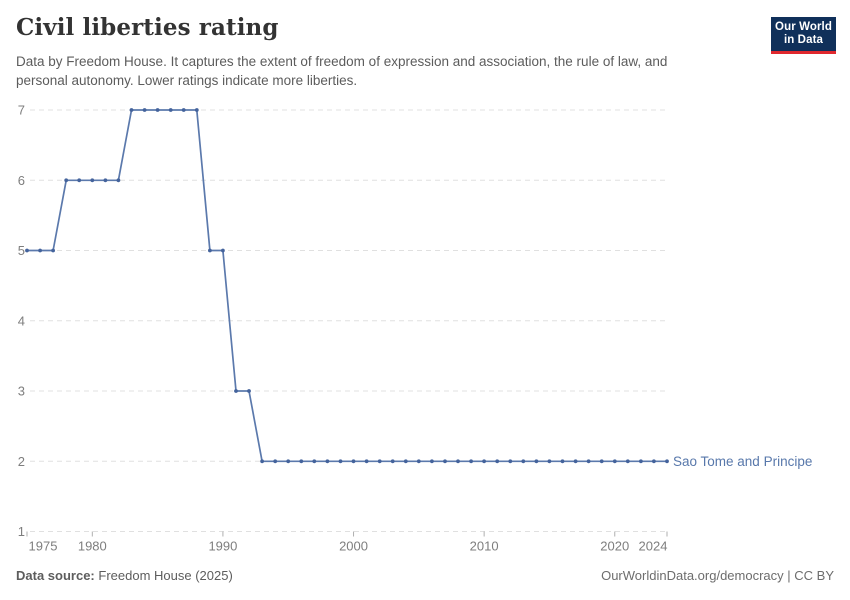 The height and width of the screenshot is (600, 850). What do you see at coordinates (353, 546) in the screenshot?
I see `x-tick-label-2000: 2000` at bounding box center [353, 546].